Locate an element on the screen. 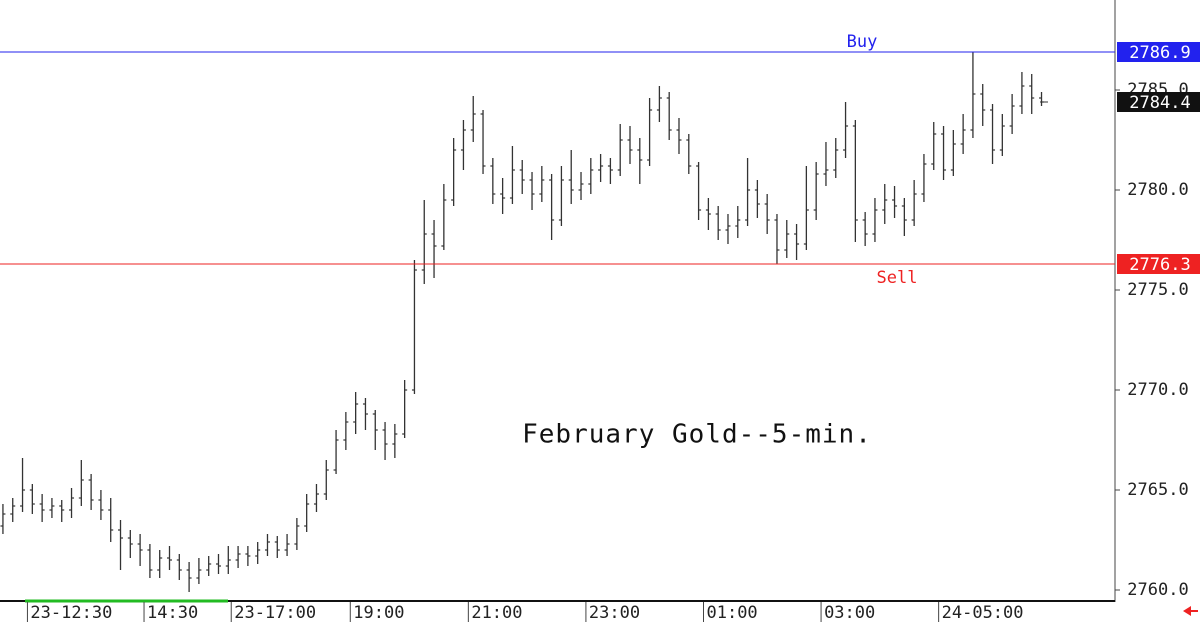 Image resolution: width=1200 pixels, height=625 pixels. last-price-box is located at coordinates (1158, 102).